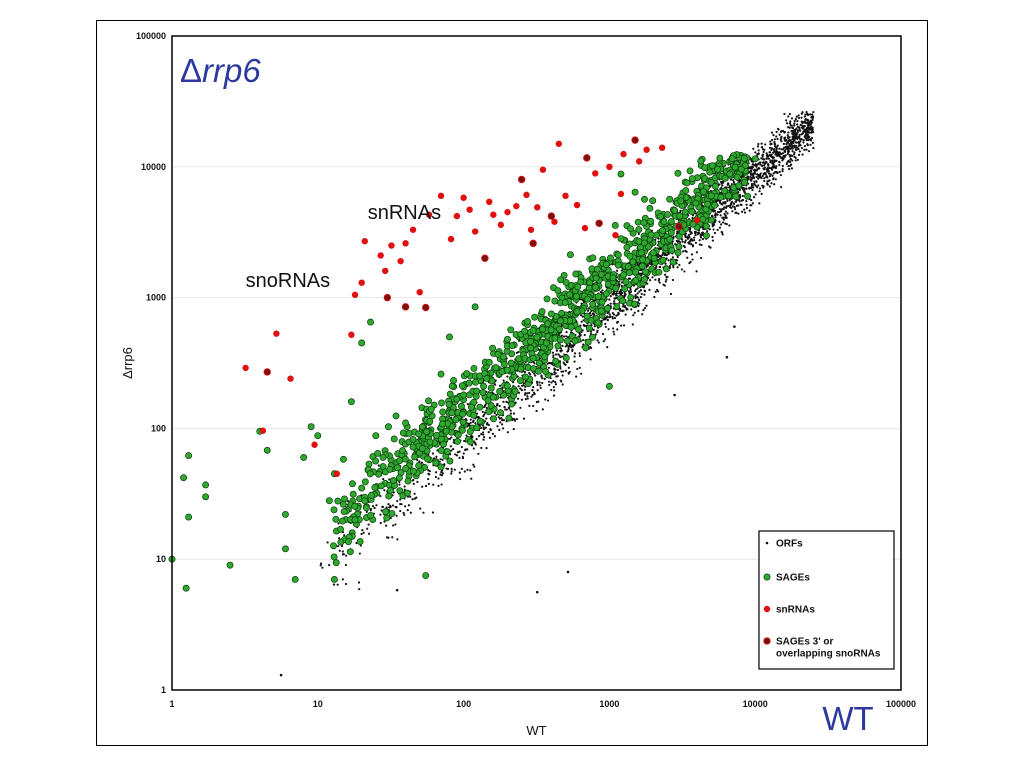  Describe the element at coordinates (533, 243) in the screenshot. I see `overlap-point` at that location.